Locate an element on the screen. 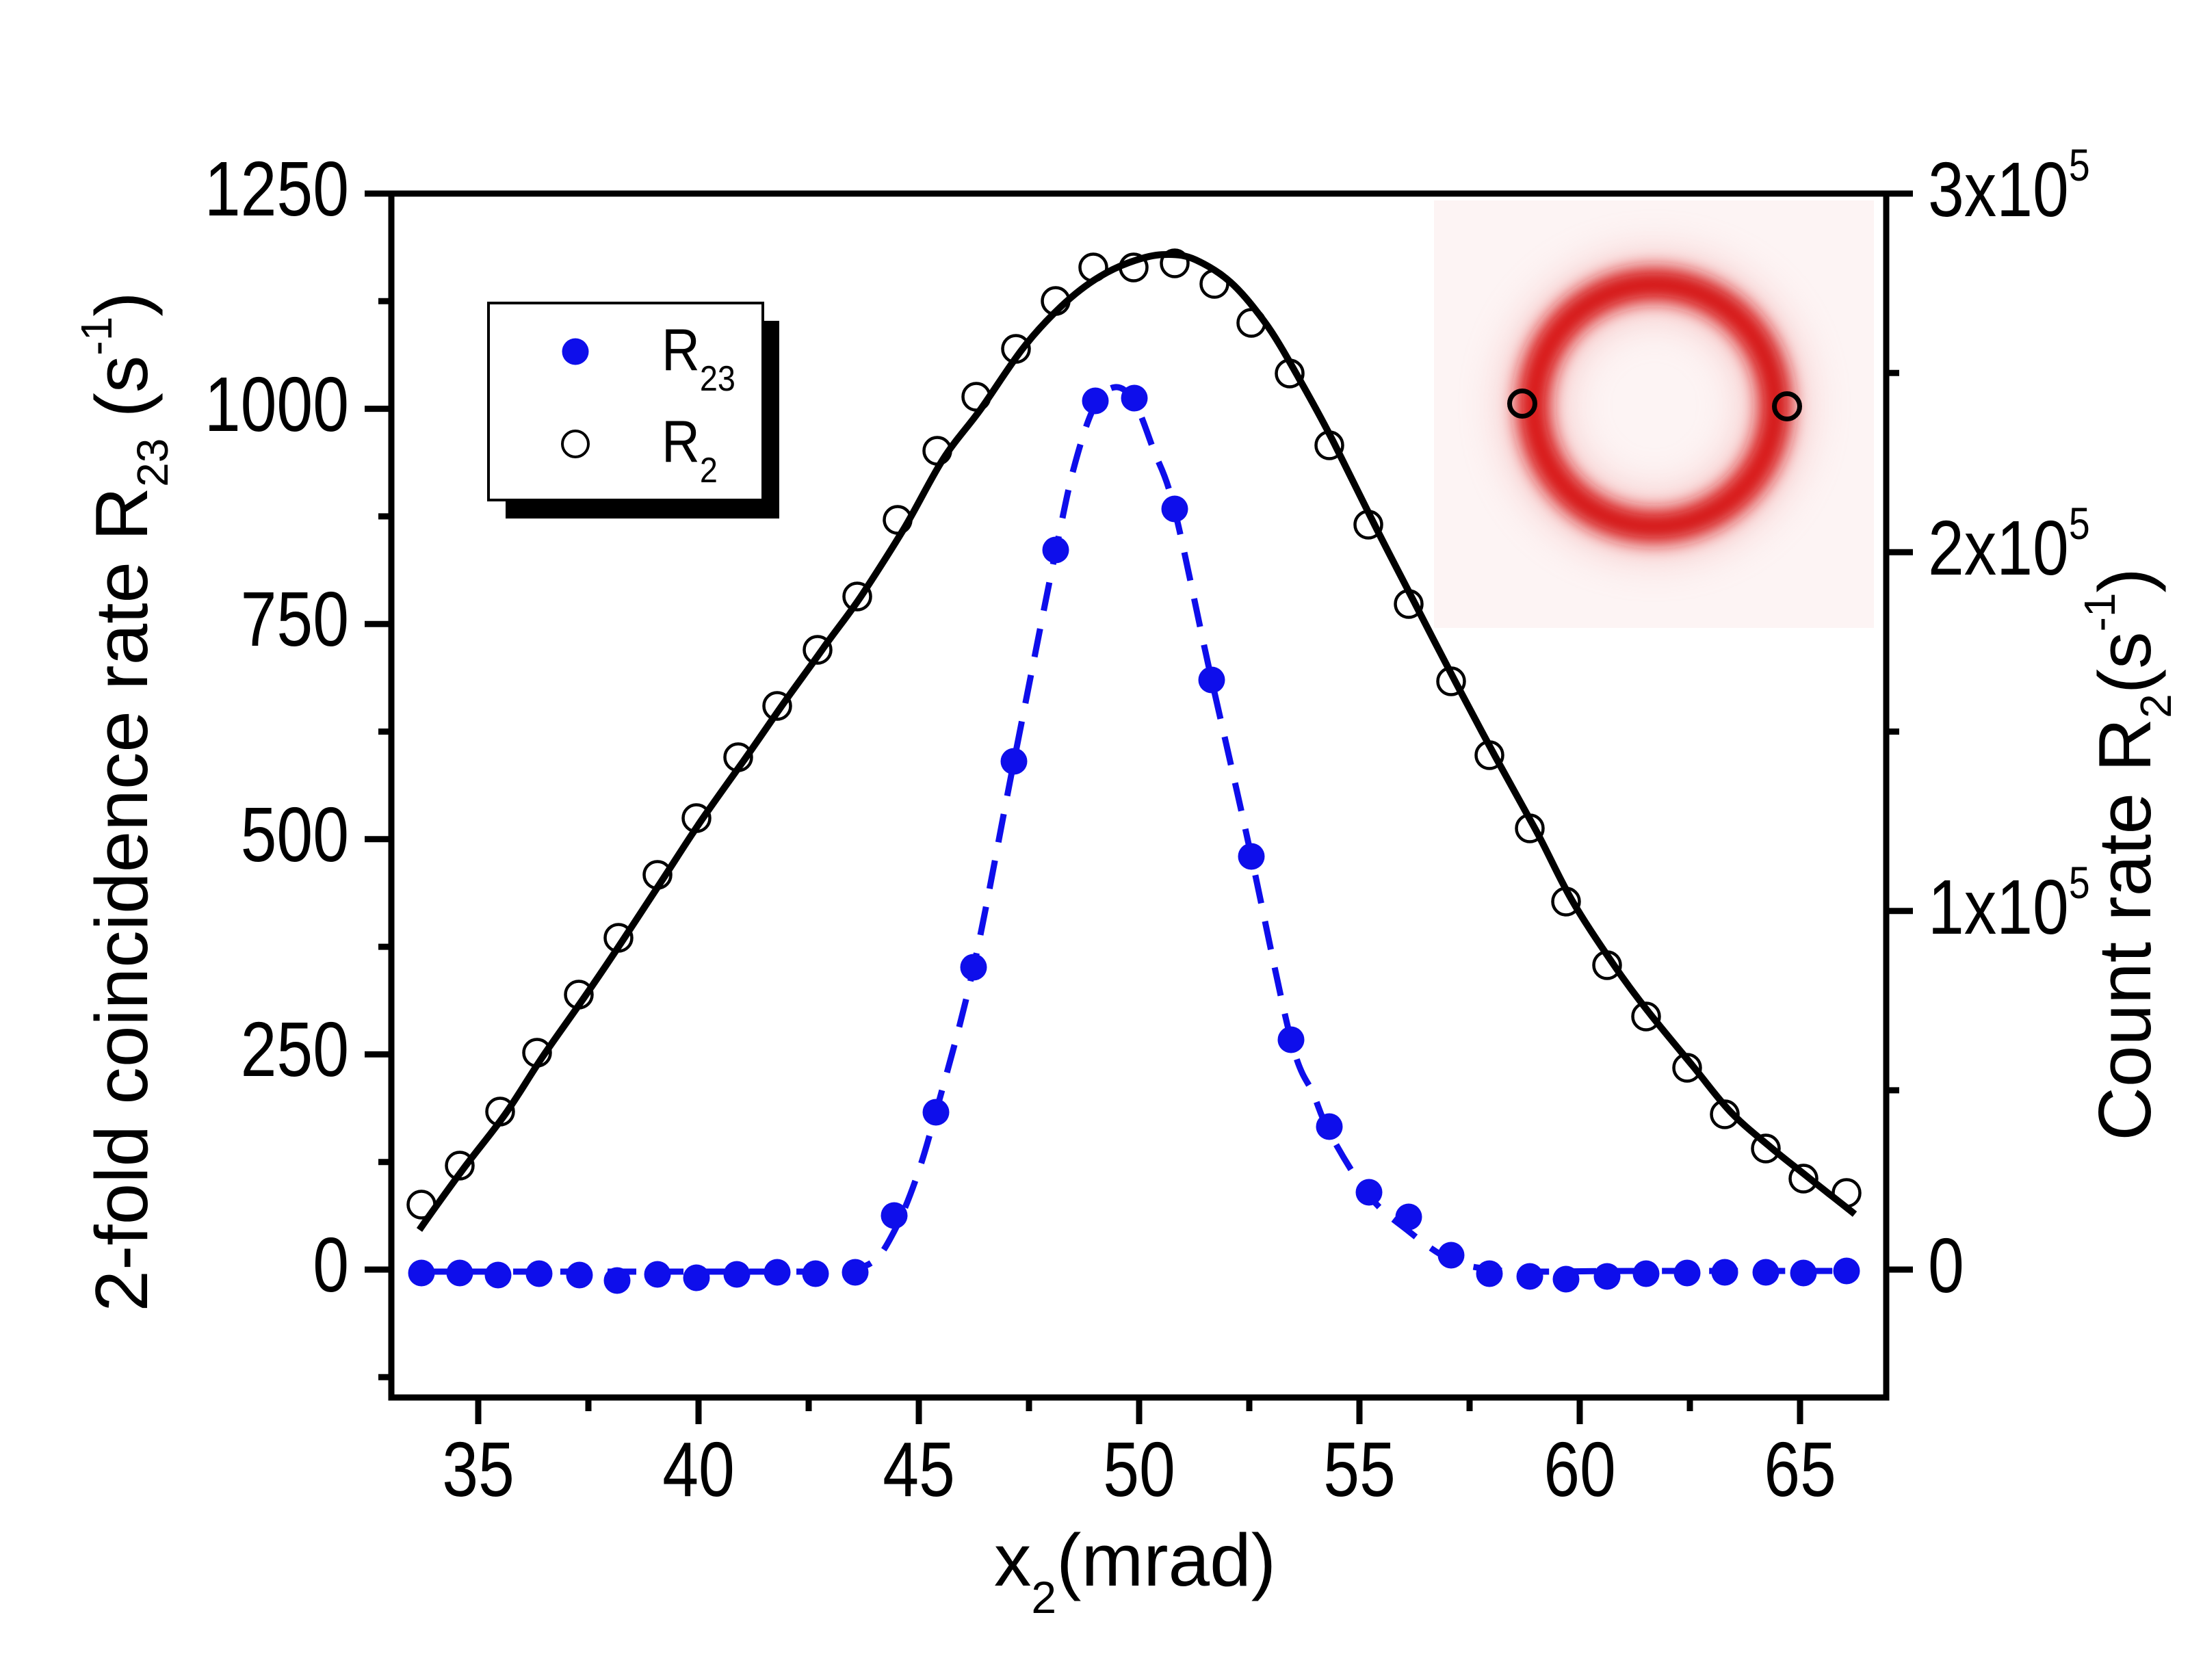  svg-text: 55 is located at coordinates (1359, 1470).